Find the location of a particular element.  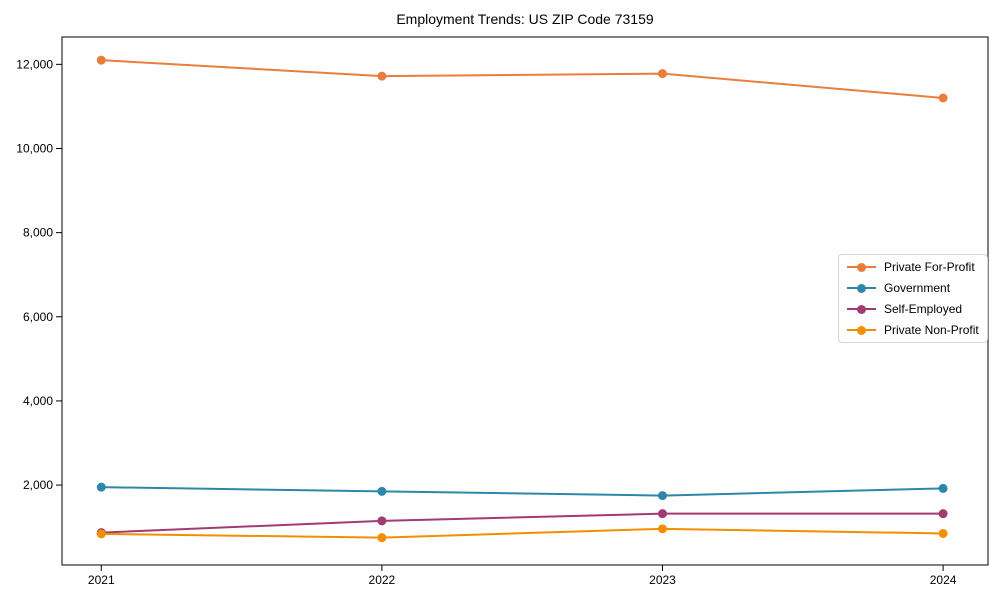

legend-label: Self-Employed is located at coordinates (923, 309).